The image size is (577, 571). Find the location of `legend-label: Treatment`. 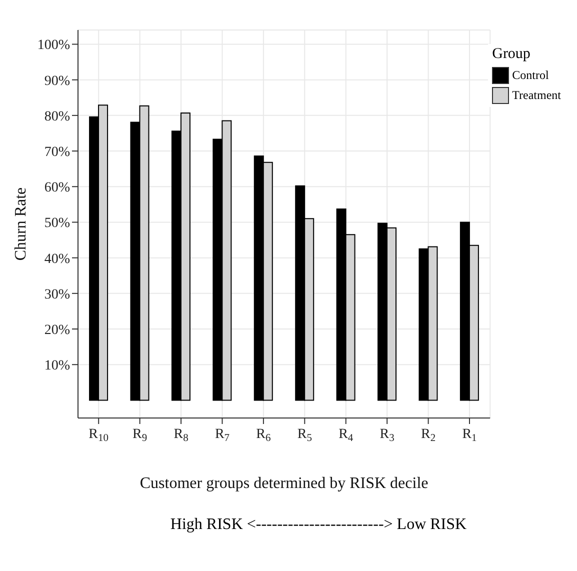

legend-label: Treatment is located at coordinates (536, 95).